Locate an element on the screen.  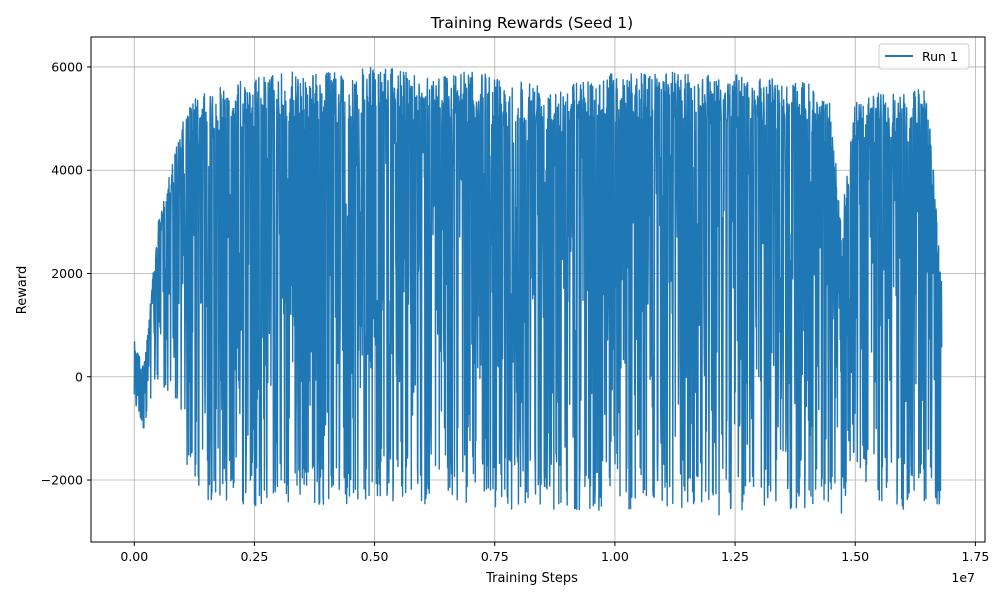
y-tick-label: 2000 is located at coordinates (67, 273).